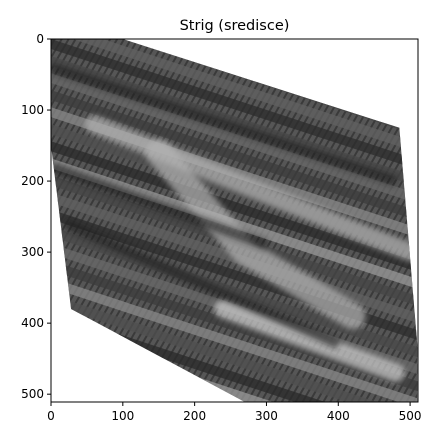 The image size is (443, 441). Describe the element at coordinates (40, 39) in the screenshot. I see `y-tick-label: 0` at that location.